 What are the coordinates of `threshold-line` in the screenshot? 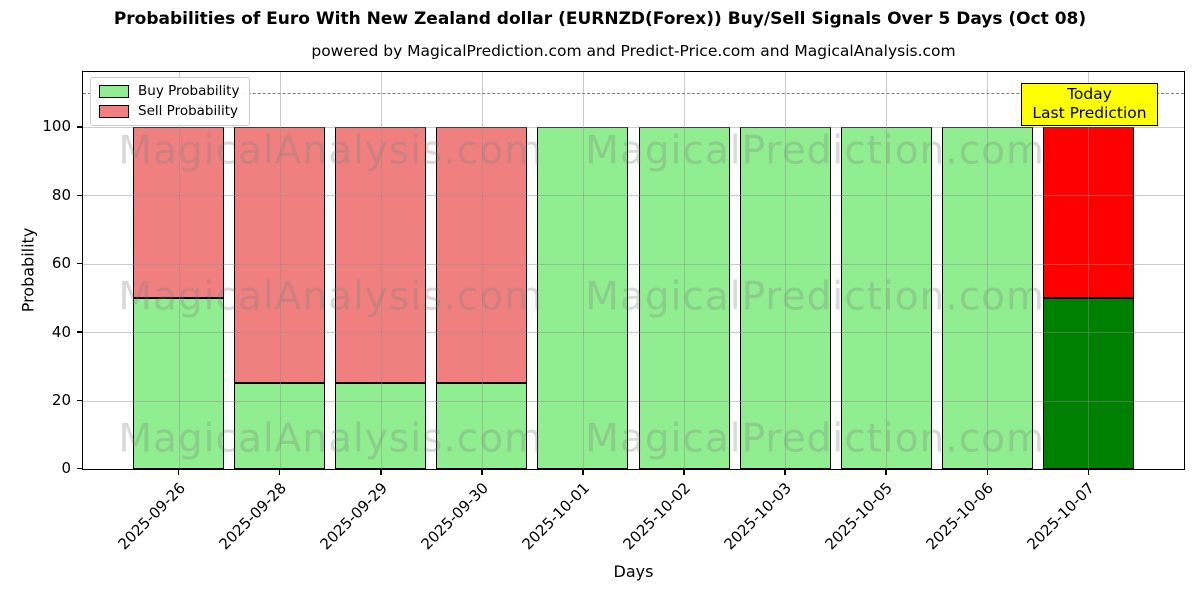 It's located at (633, 93).